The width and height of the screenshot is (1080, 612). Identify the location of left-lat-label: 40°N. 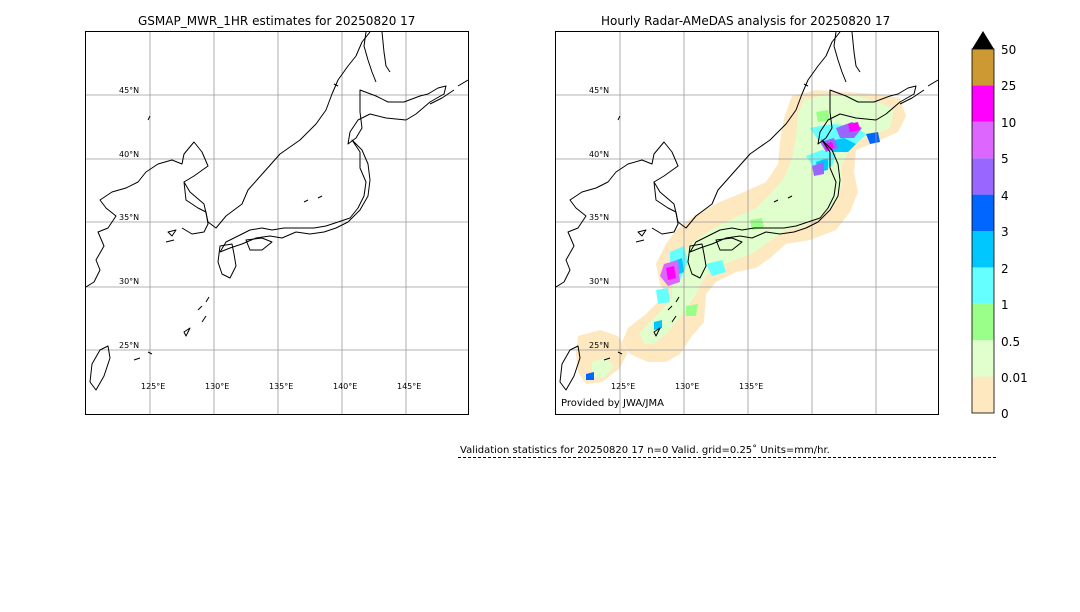
(129, 154).